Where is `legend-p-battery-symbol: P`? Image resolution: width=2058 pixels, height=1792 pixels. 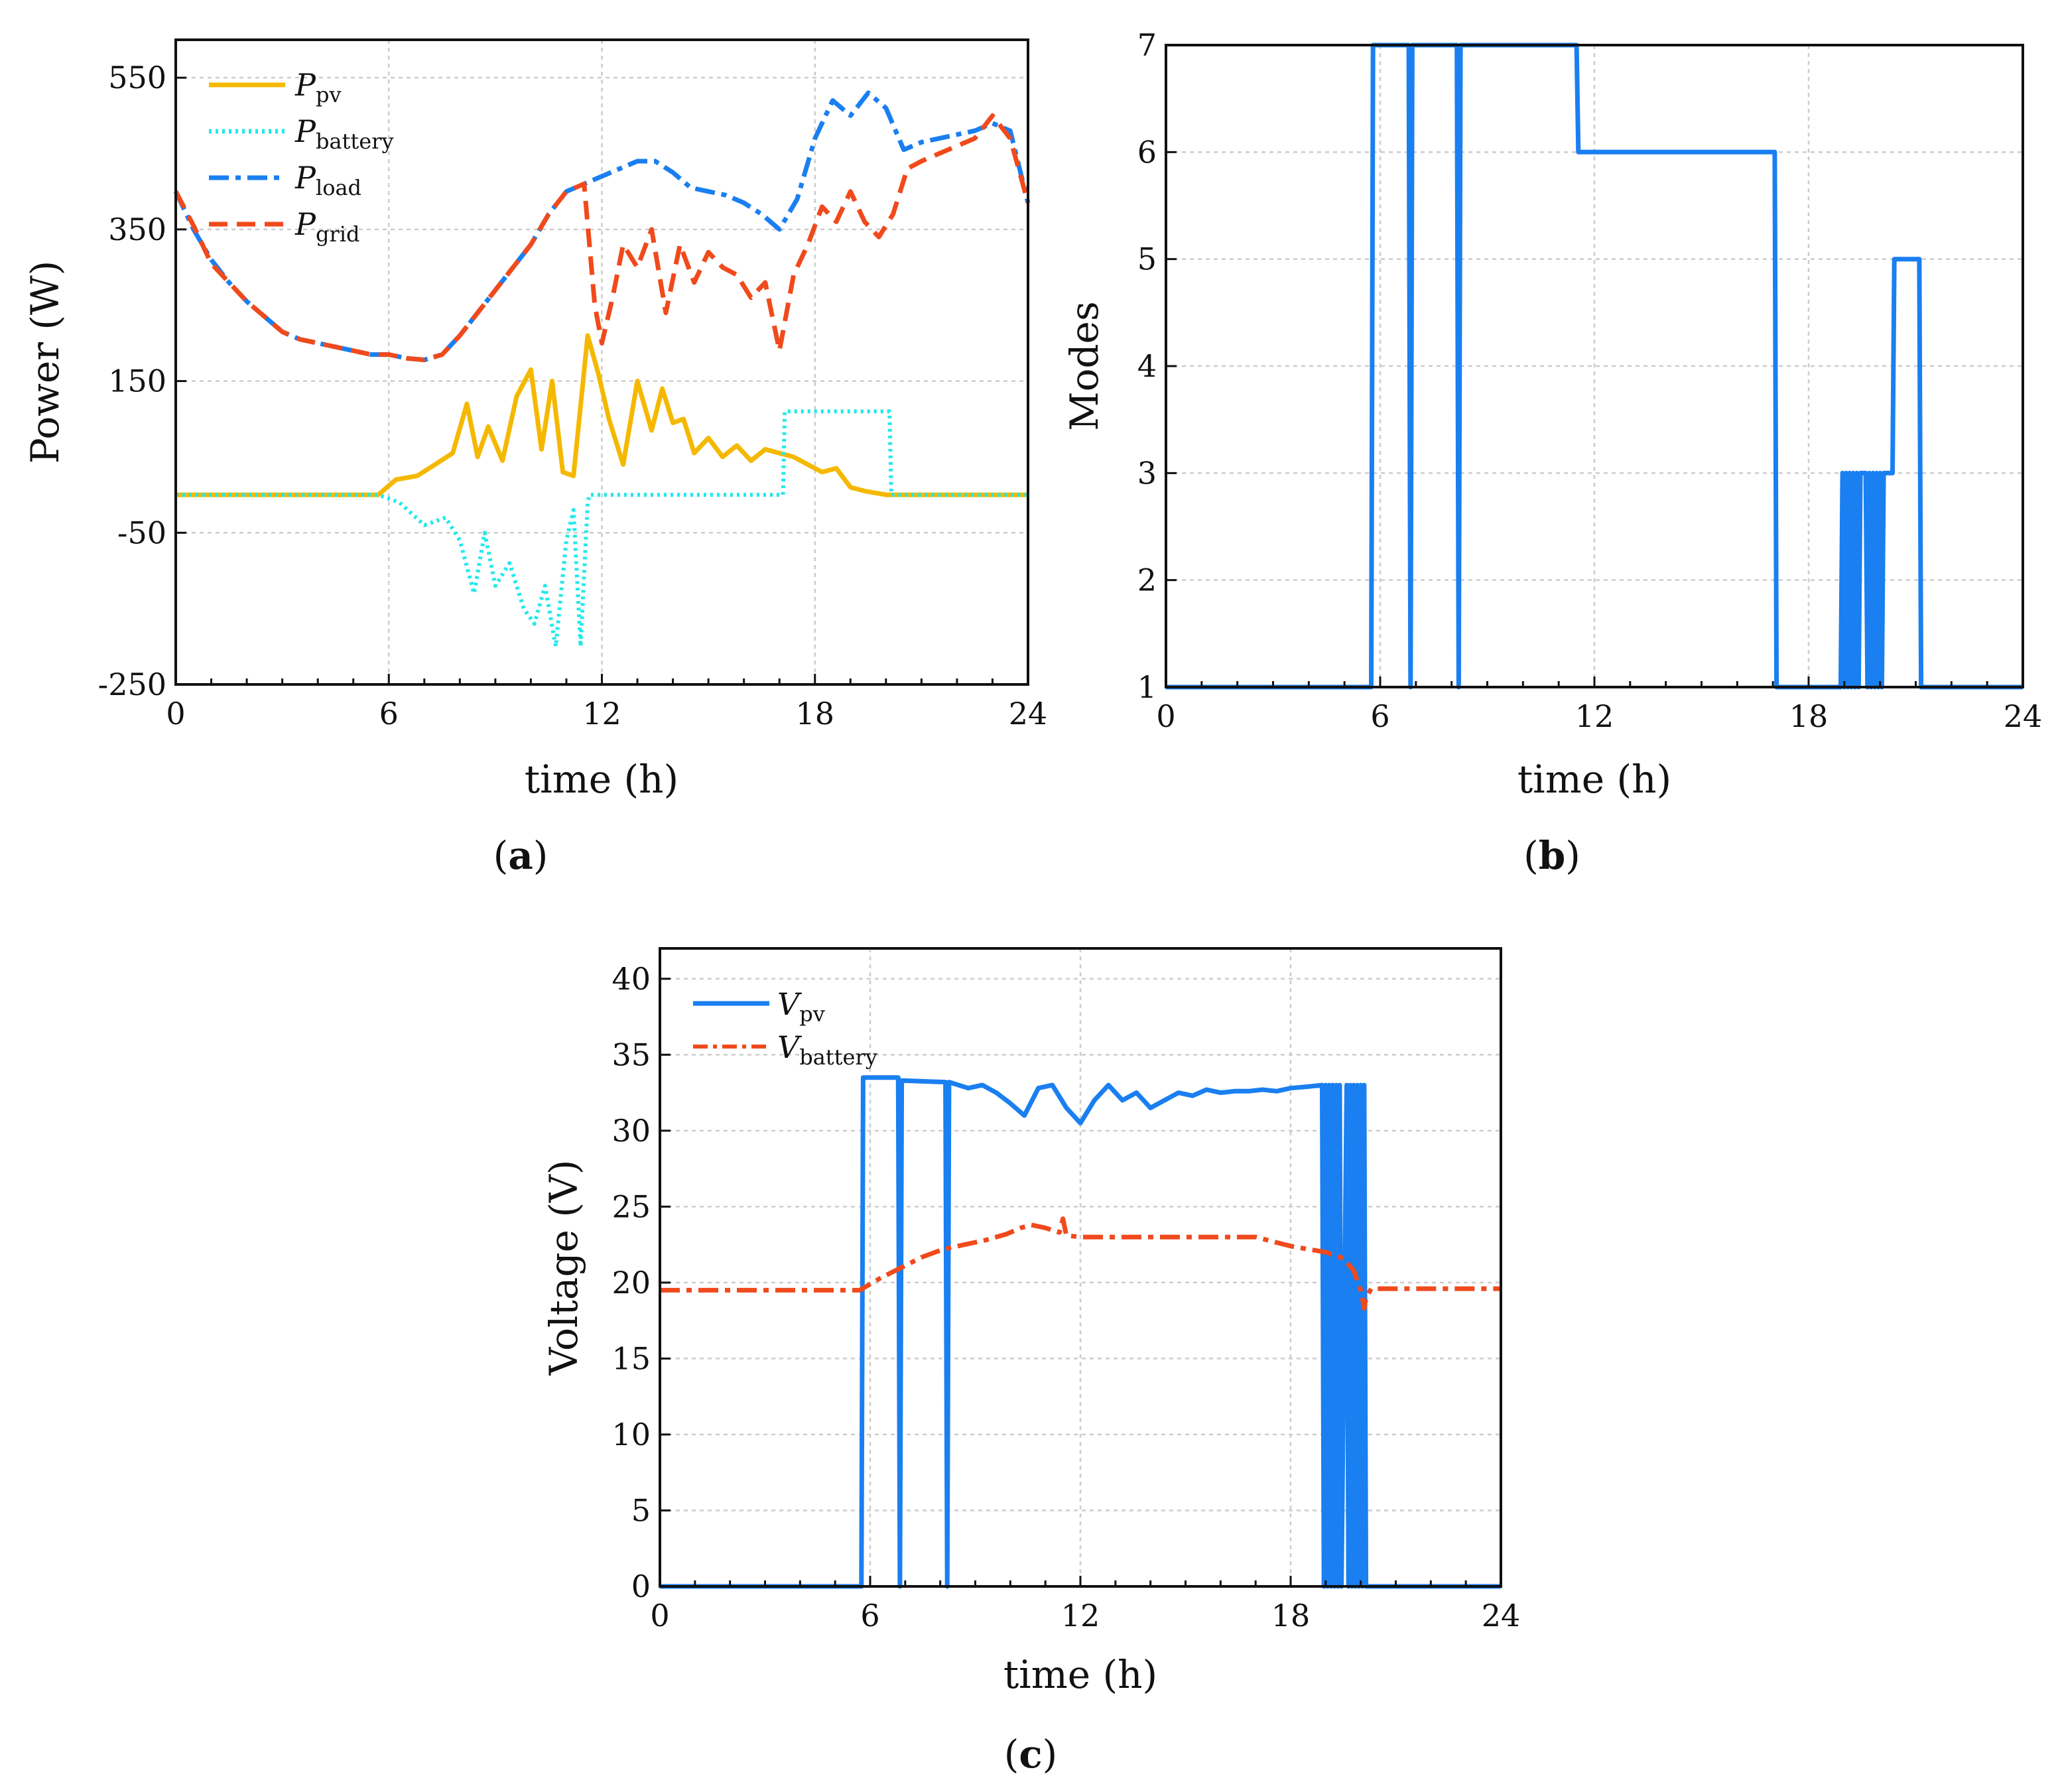 legend-p-battery-symbol: P is located at coordinates (305, 131).